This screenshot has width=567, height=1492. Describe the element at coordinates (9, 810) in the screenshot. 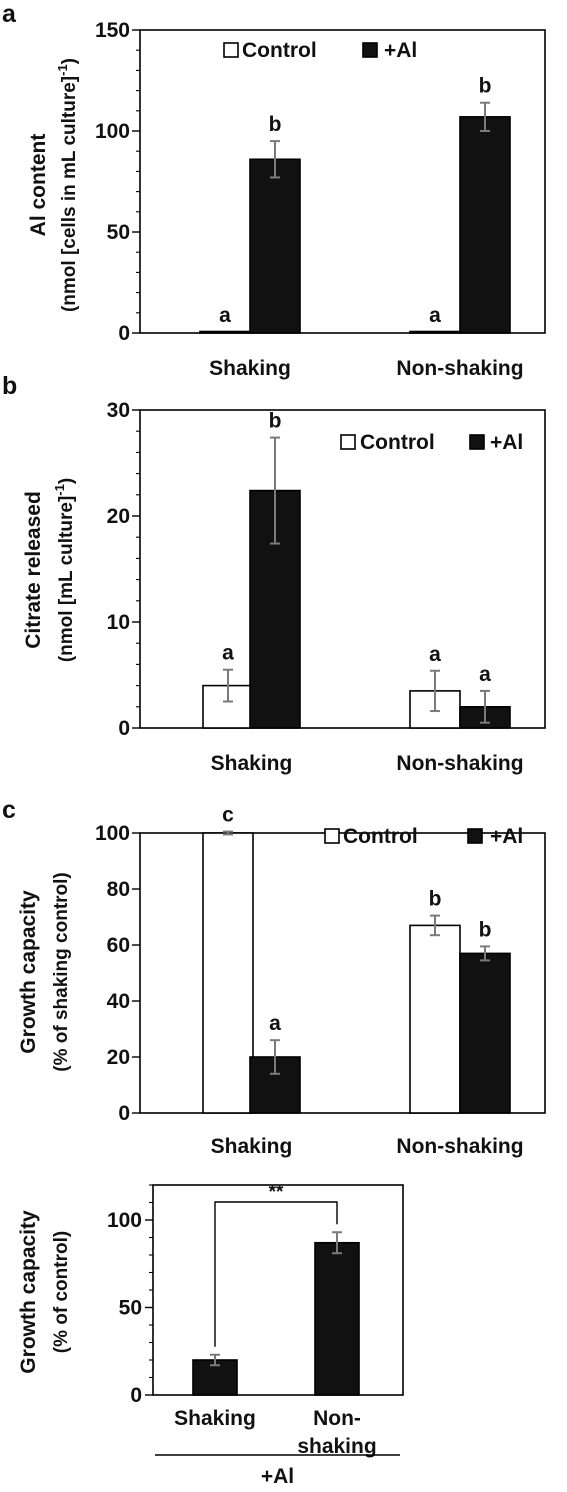

I see `panel-letter: c` at that location.